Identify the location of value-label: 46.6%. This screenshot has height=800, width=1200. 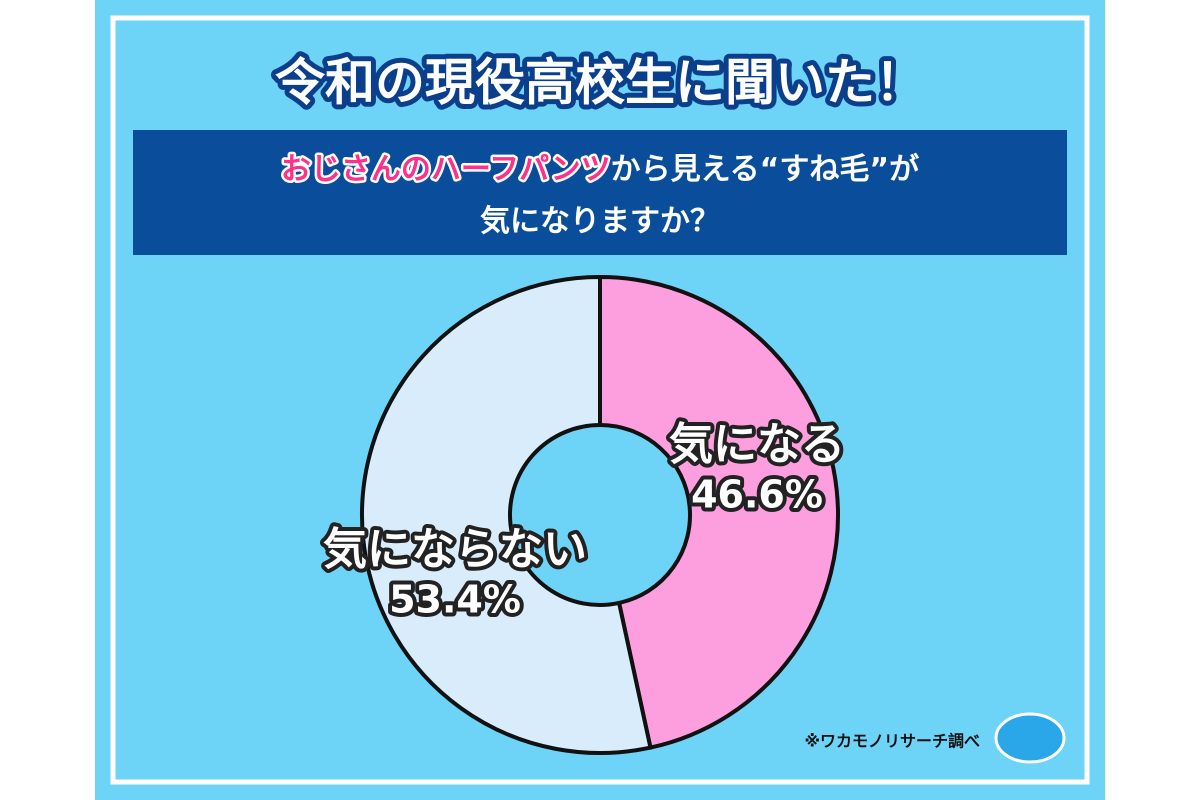
(757, 495).